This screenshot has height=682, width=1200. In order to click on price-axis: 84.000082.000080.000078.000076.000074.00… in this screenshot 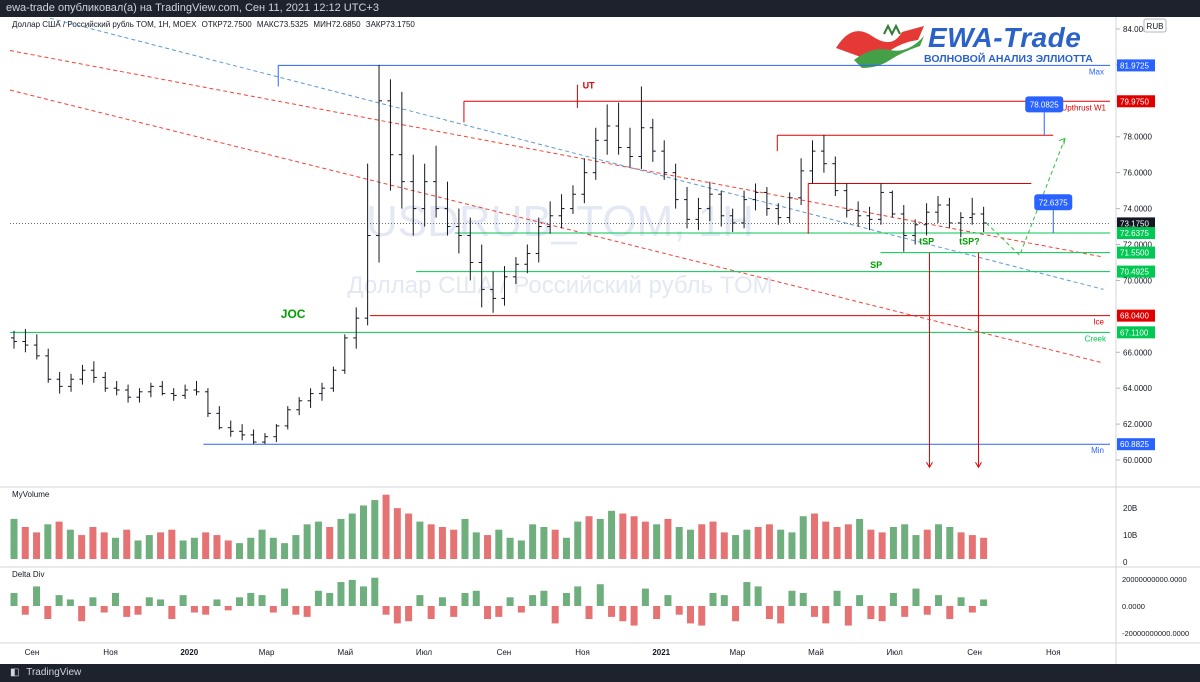, I will do `click(1134, 245)`.